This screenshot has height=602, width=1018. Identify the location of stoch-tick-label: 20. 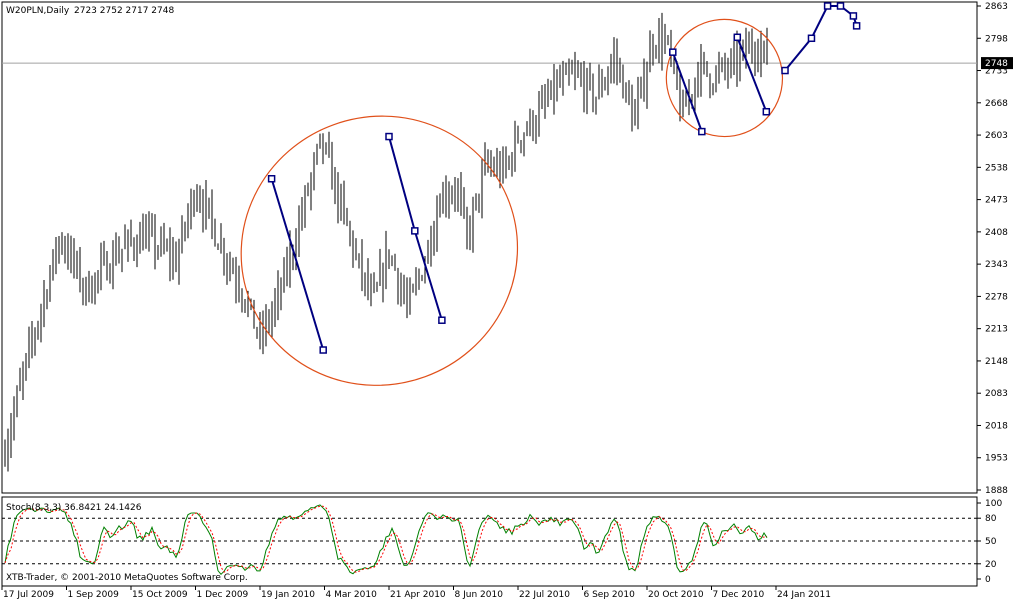
(991, 565).